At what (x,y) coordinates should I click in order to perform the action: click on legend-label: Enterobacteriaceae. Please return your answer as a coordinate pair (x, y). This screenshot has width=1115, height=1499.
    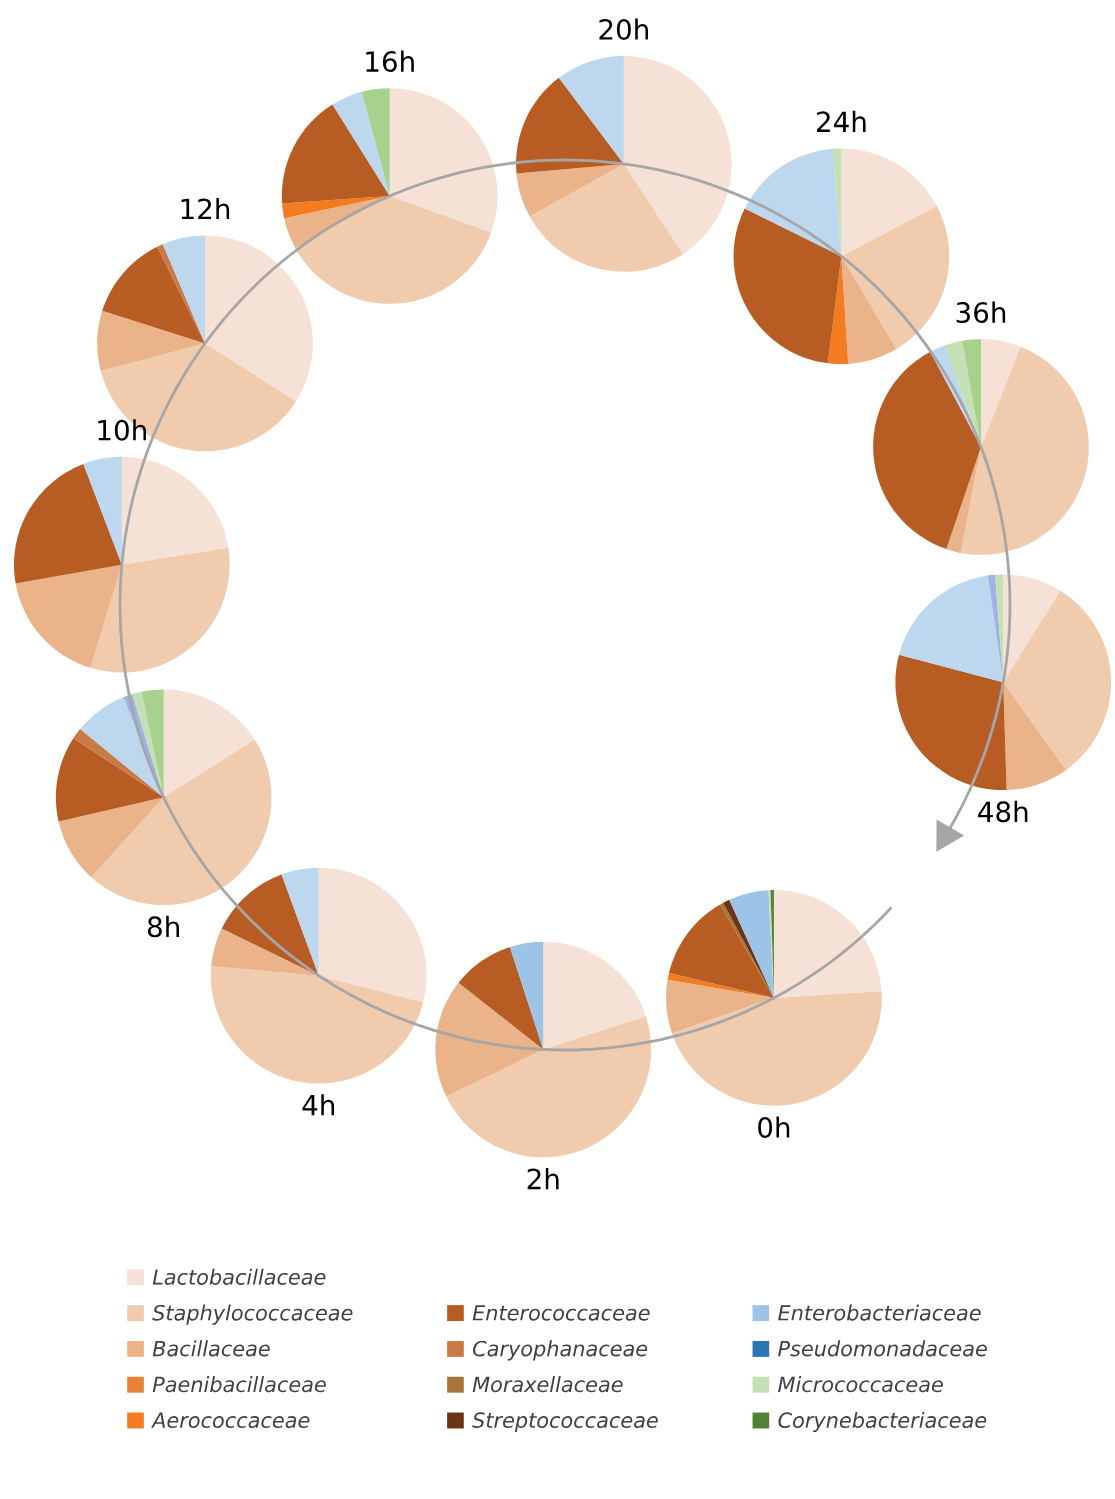
    Looking at the image, I should click on (879, 1312).